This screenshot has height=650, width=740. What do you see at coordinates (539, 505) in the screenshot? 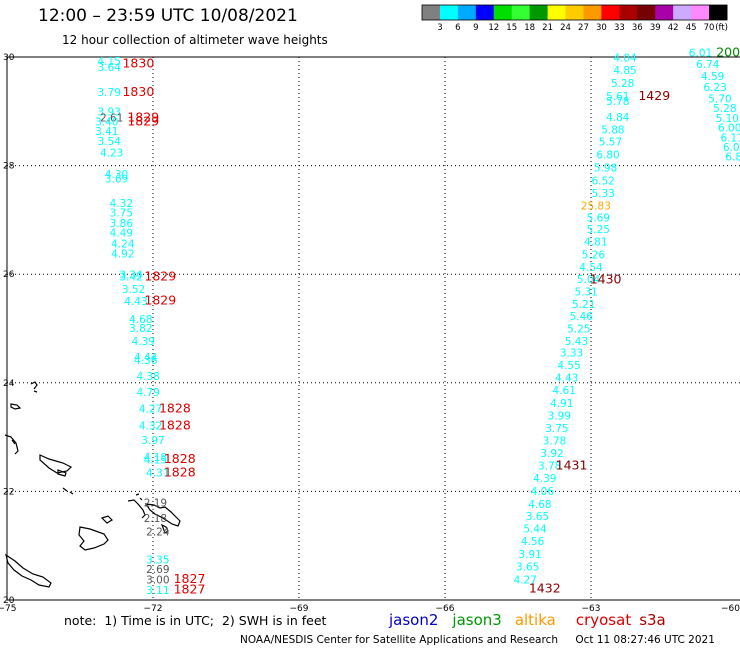
I see `wave-height-label: 4.68` at bounding box center [539, 505].